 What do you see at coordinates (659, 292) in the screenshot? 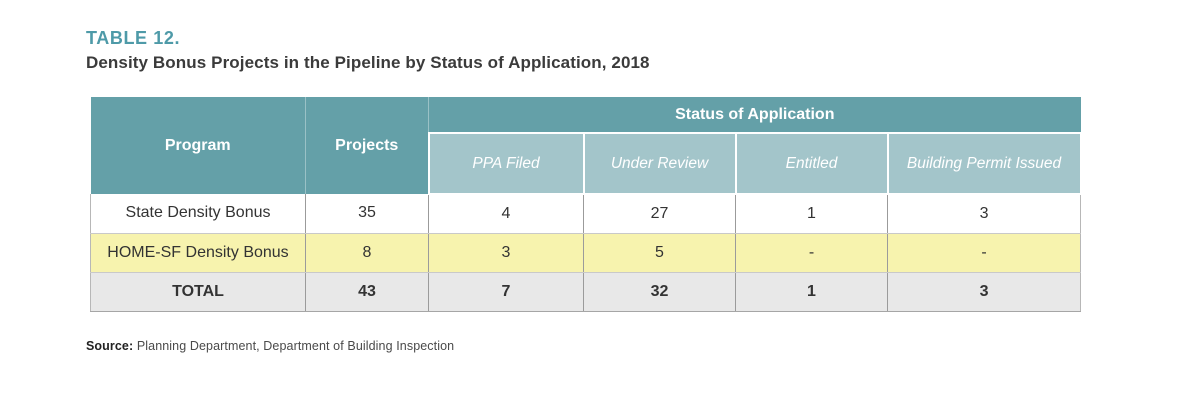
I see `cell-under-review: 32` at bounding box center [659, 292].